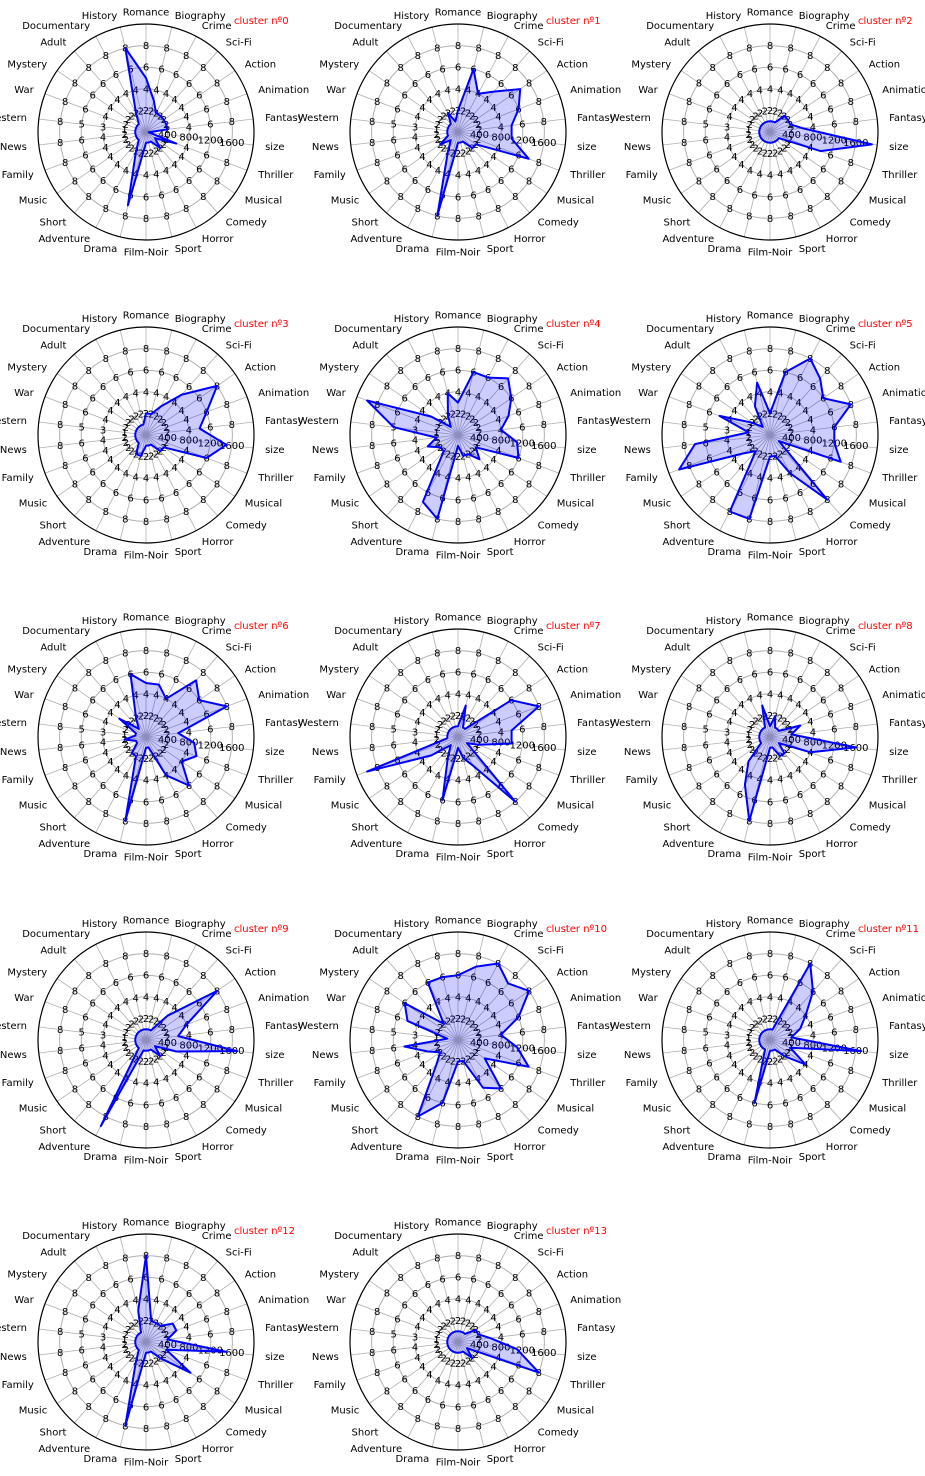 The width and height of the screenshot is (925, 1476). Describe the element at coordinates (558, 1432) in the screenshot. I see `axis-label: Comedy` at that location.